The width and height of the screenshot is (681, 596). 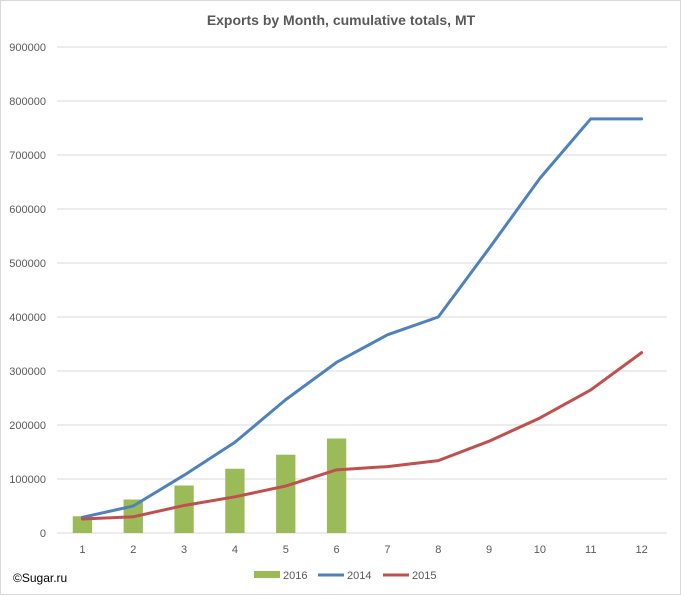 What do you see at coordinates (286, 550) in the screenshot?
I see `x-tick-label: 5` at bounding box center [286, 550].